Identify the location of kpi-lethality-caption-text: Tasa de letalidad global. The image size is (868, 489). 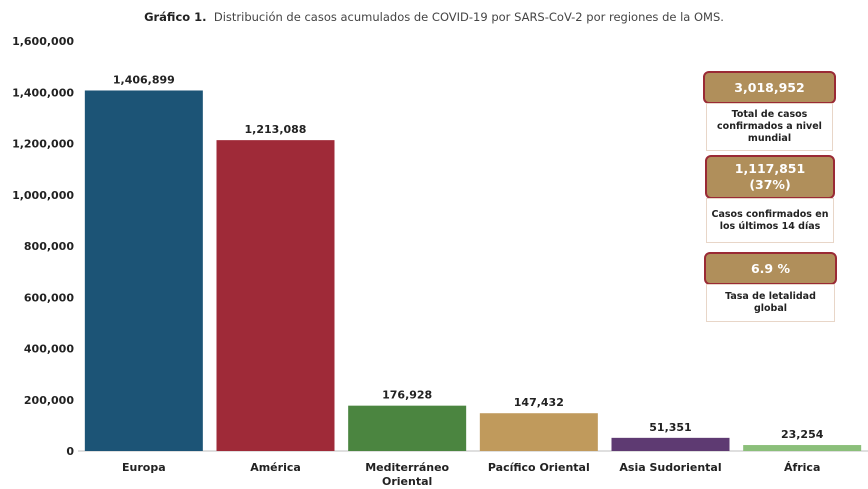
(770, 302).